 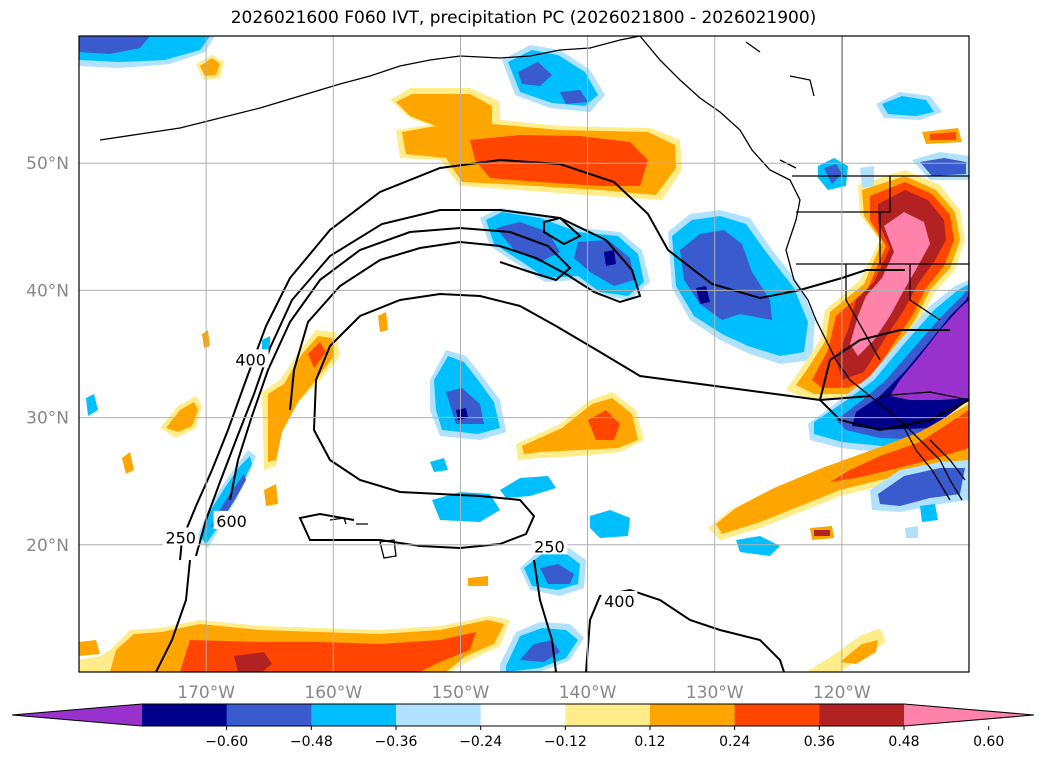 I want to click on contour-label-3: 250, so click(x=549, y=546).